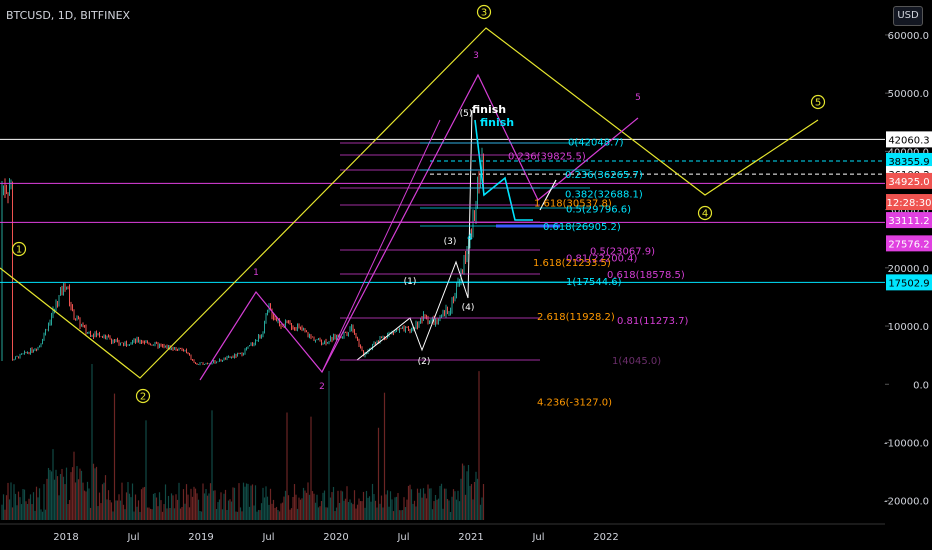  I want to click on price-tag: 38355.9, so click(908, 162).